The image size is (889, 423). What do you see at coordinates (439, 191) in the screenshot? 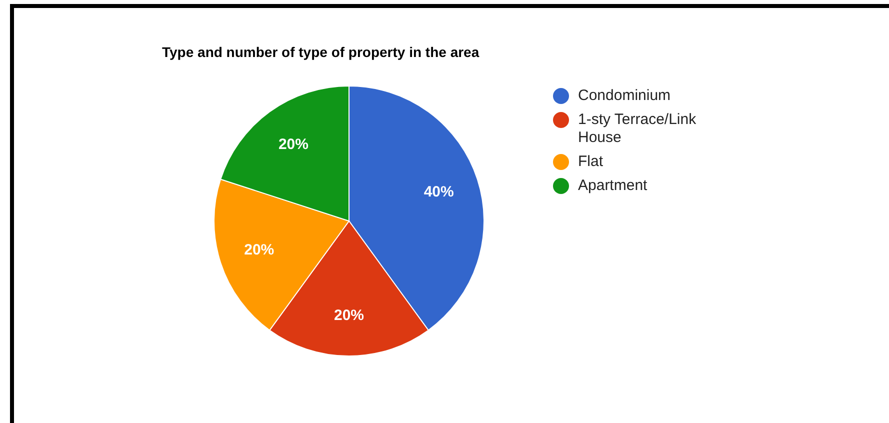
I see `data-label: 40%` at bounding box center [439, 191].